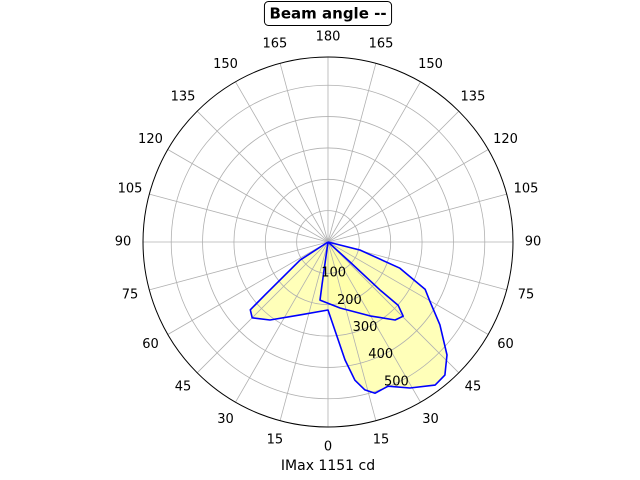 The image size is (640, 480). What do you see at coordinates (328, 37) in the screenshot?
I see `angle-tick-label: 180` at bounding box center [328, 37].